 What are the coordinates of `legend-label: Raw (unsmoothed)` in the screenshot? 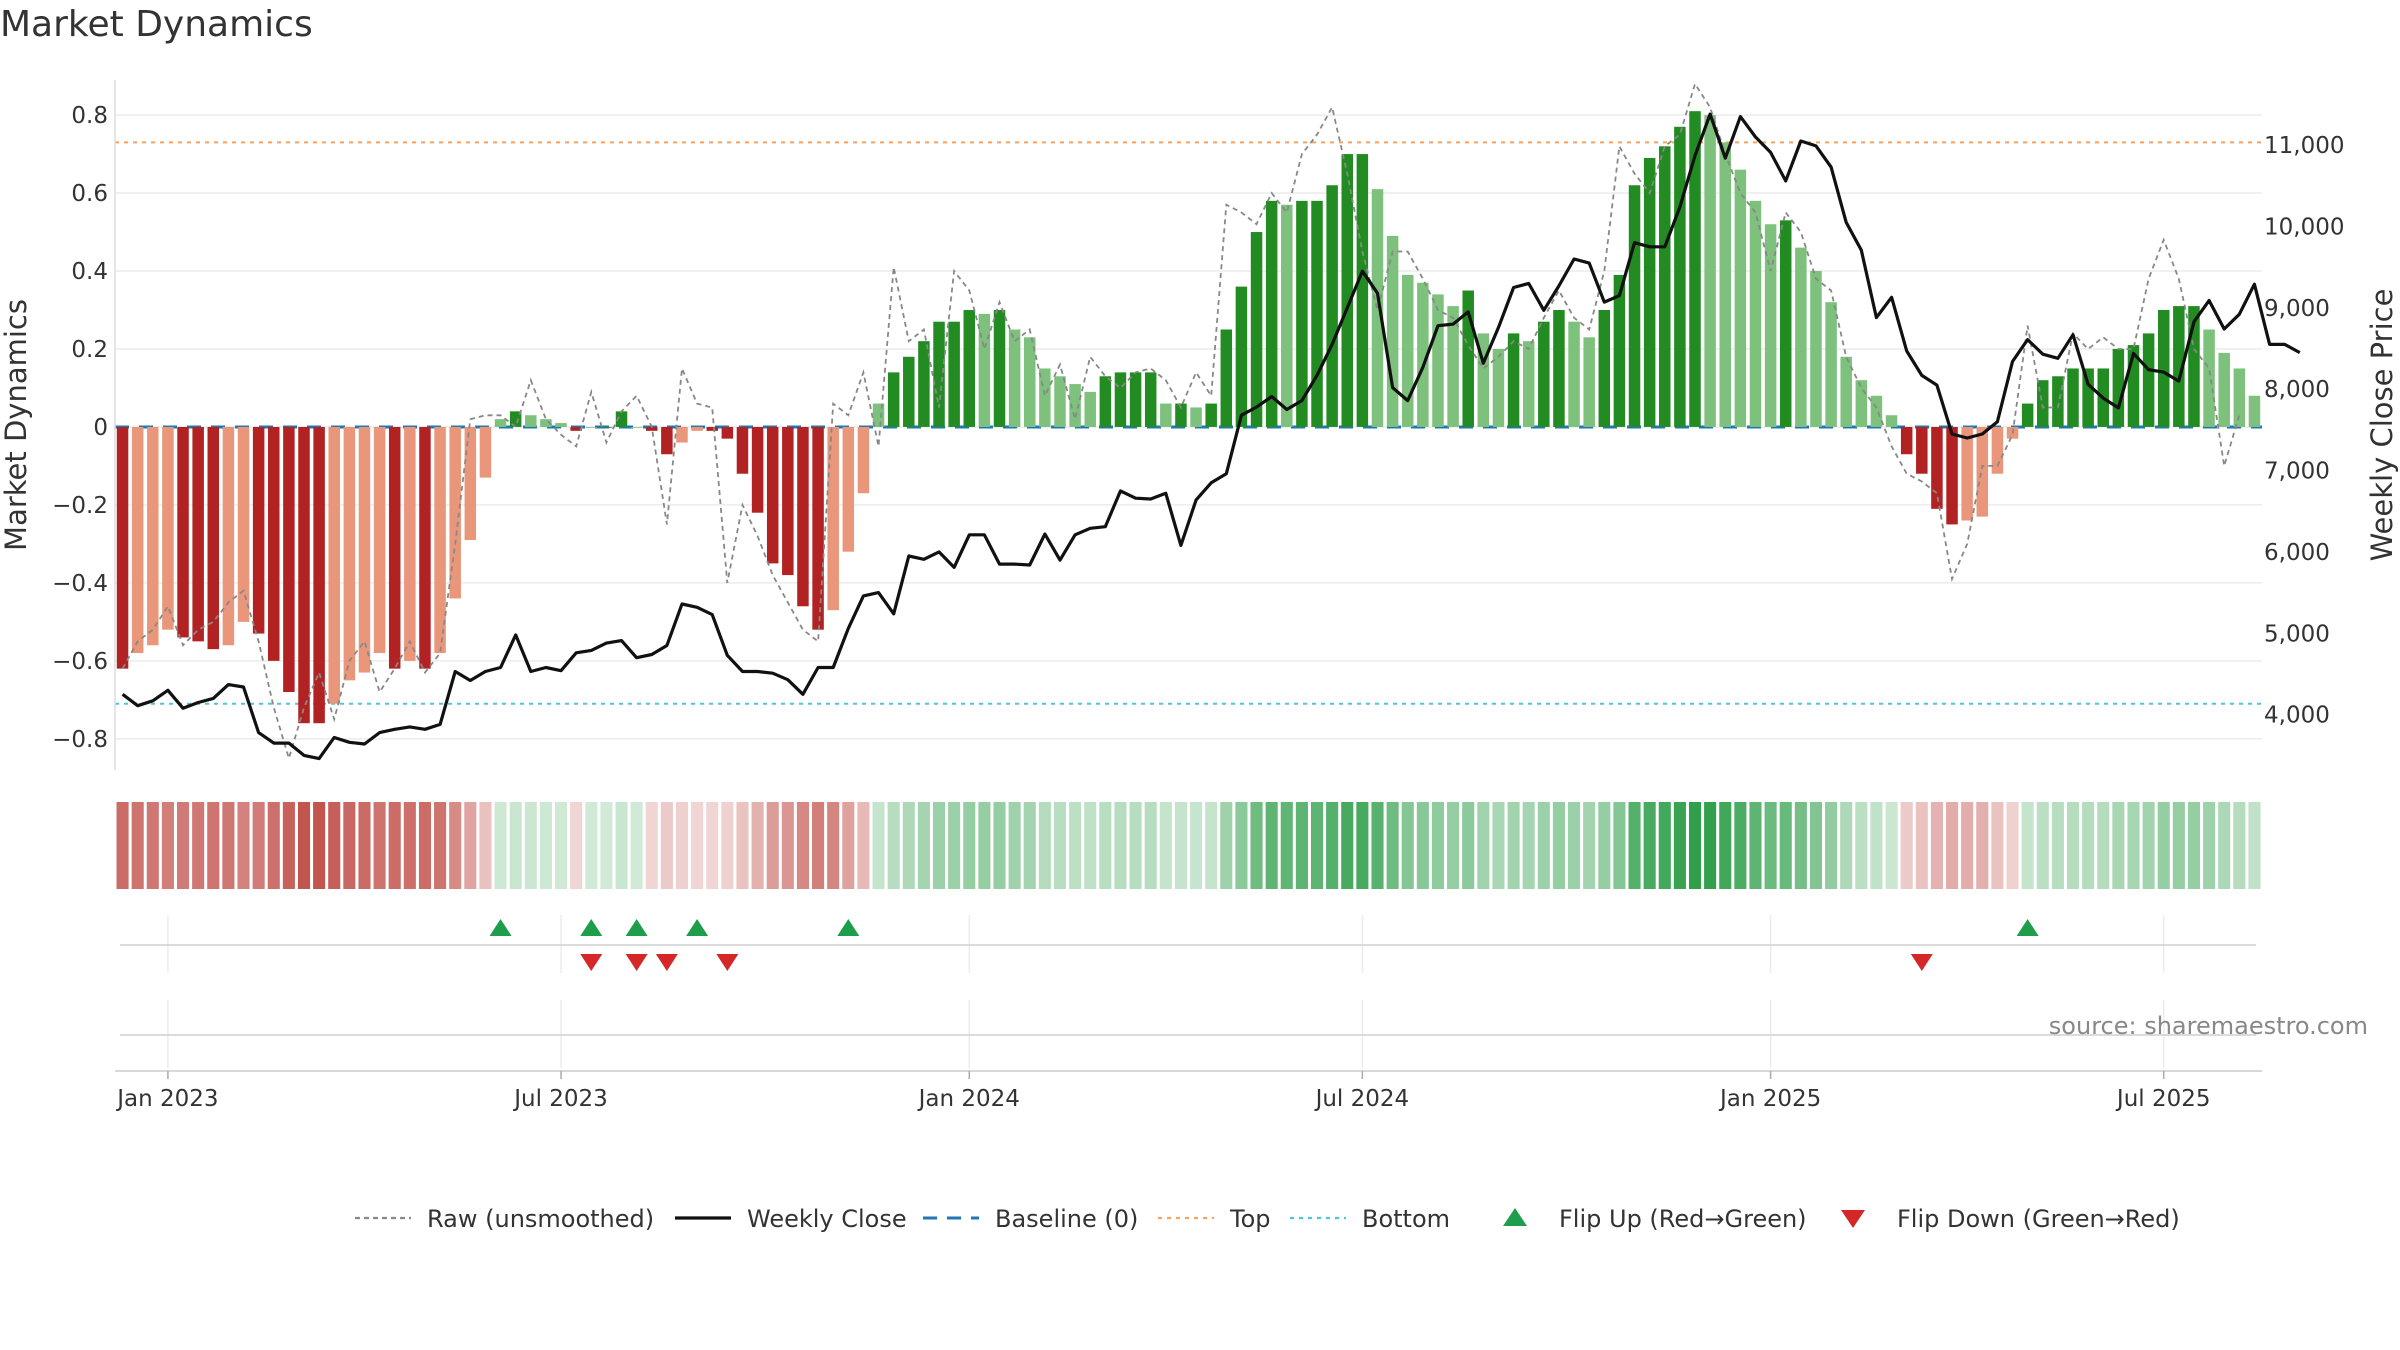 It's located at (540, 1219).